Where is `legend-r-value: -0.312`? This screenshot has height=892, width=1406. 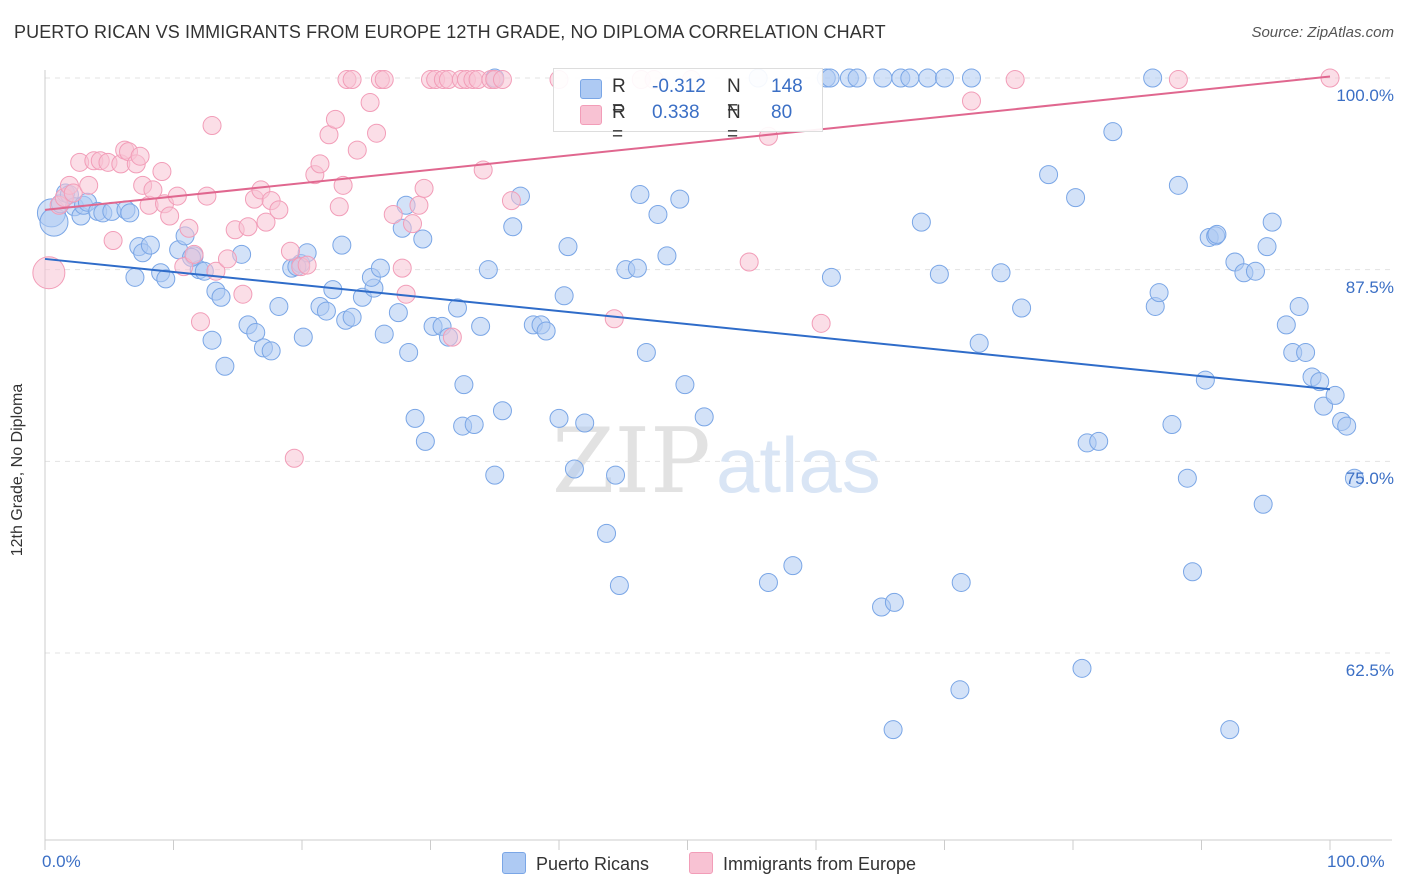
legend-r-value: -0.312 is located at coordinates (679, 86).